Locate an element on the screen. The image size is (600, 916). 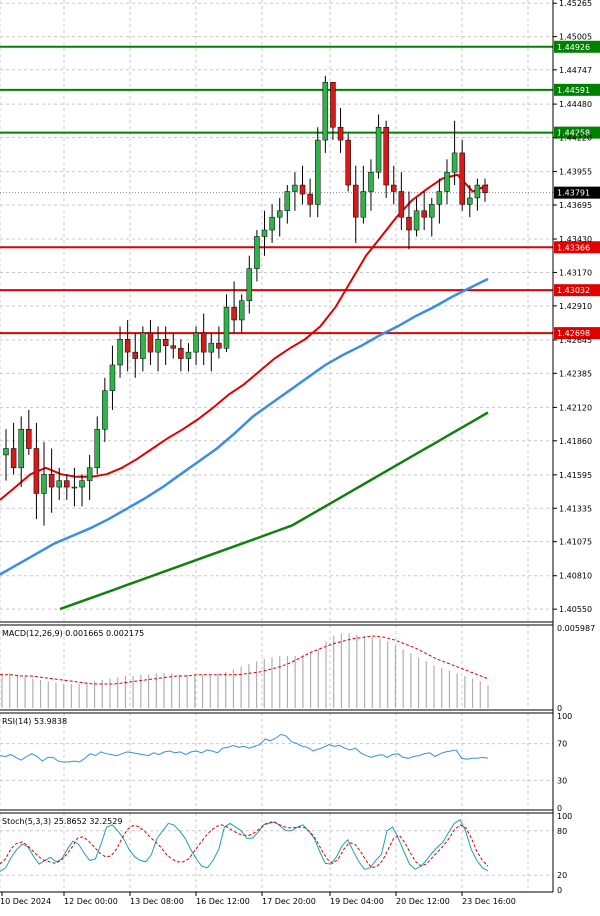
price-tick-label: 1.45005 is located at coordinates (575, 37).